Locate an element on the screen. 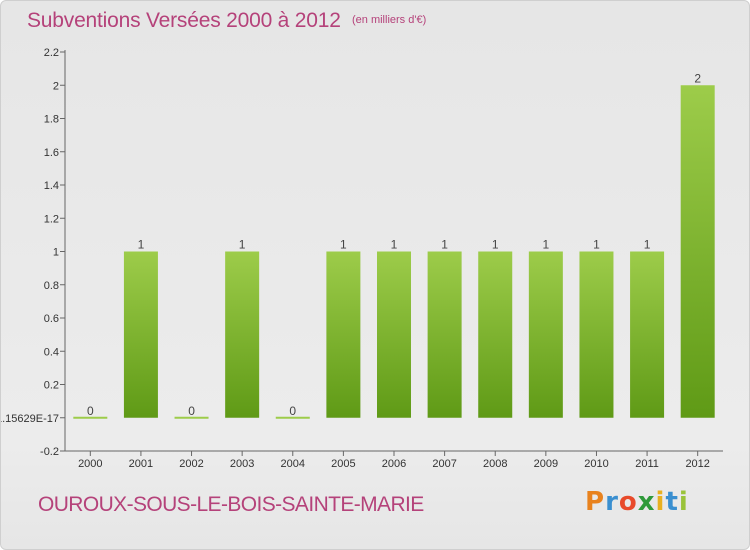  bar-2012 is located at coordinates (697, 251).